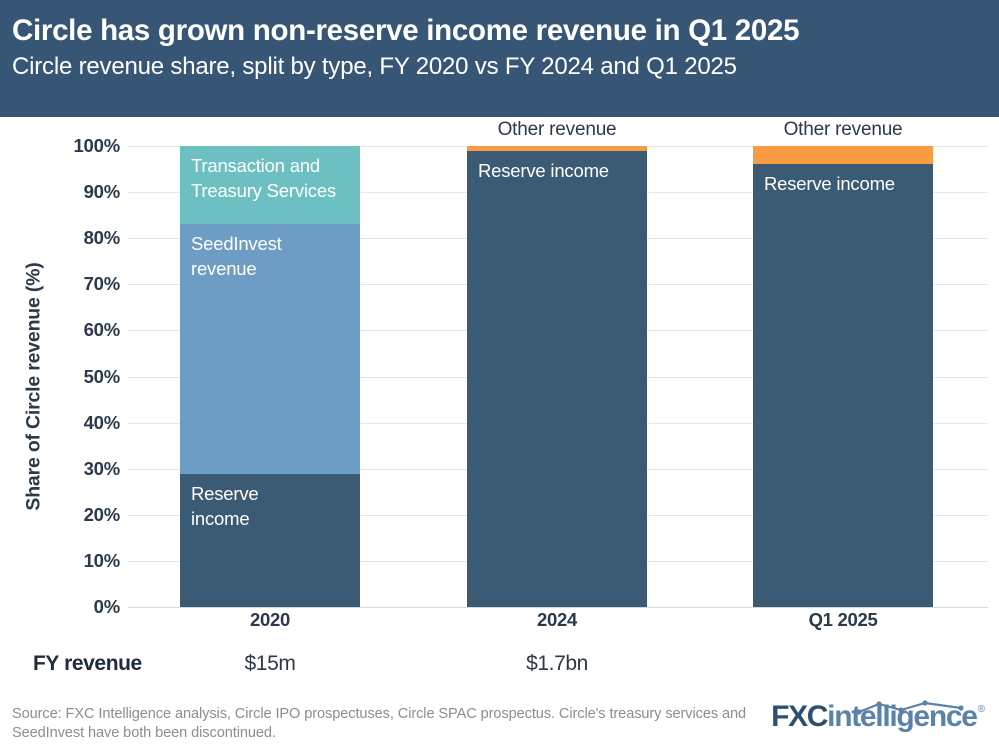  Describe the element at coordinates (102, 376) in the screenshot. I see `y-axis-tick-label: 50%` at that location.